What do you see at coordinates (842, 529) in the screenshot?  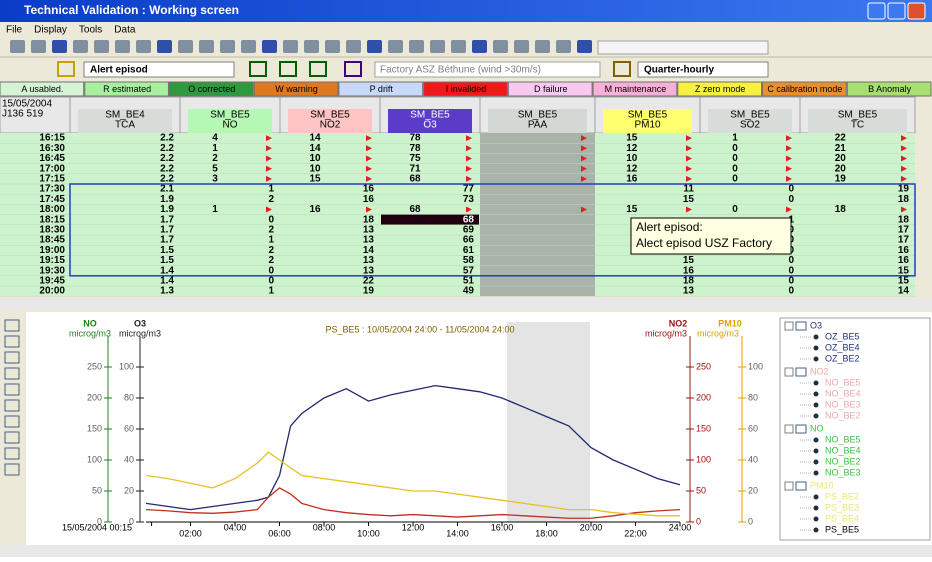 I see `tree-item: PS_BE5` at bounding box center [842, 529].